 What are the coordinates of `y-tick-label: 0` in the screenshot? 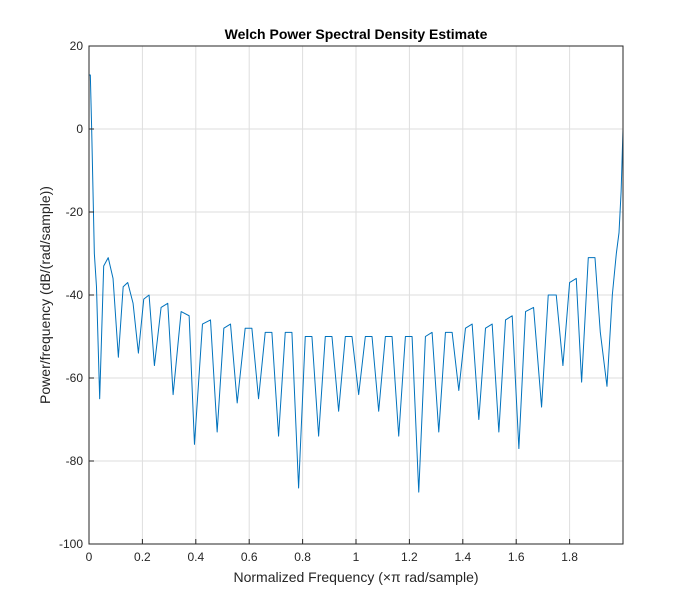 It's located at (79, 129).